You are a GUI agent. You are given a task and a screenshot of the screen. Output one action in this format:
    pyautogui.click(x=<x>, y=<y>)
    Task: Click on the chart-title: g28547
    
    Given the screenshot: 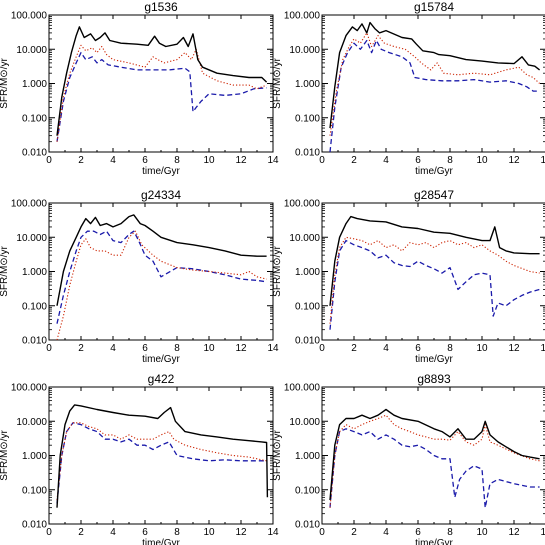 What is the action you would take?
    pyautogui.click(x=434, y=195)
    